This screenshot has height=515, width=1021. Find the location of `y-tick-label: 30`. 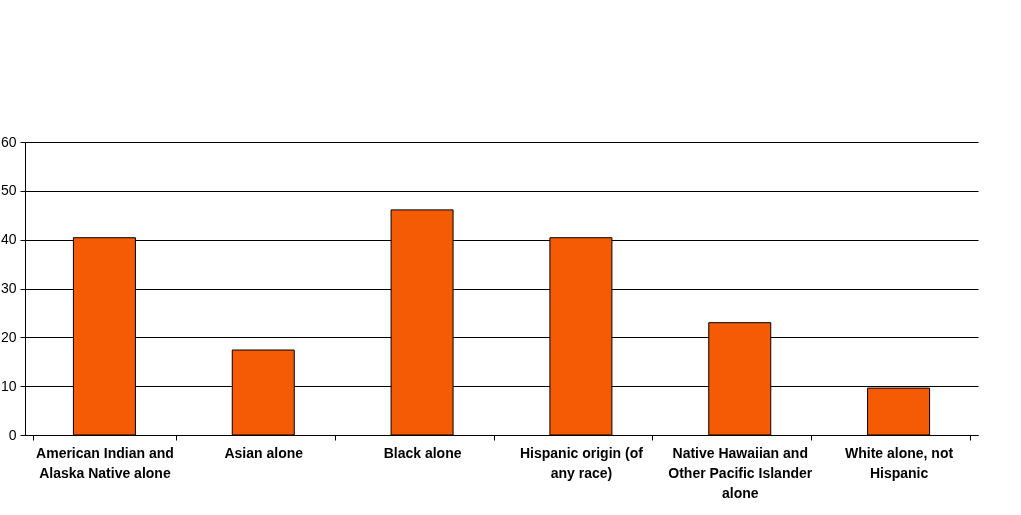

y-tick-label: 30 is located at coordinates (8, 288).